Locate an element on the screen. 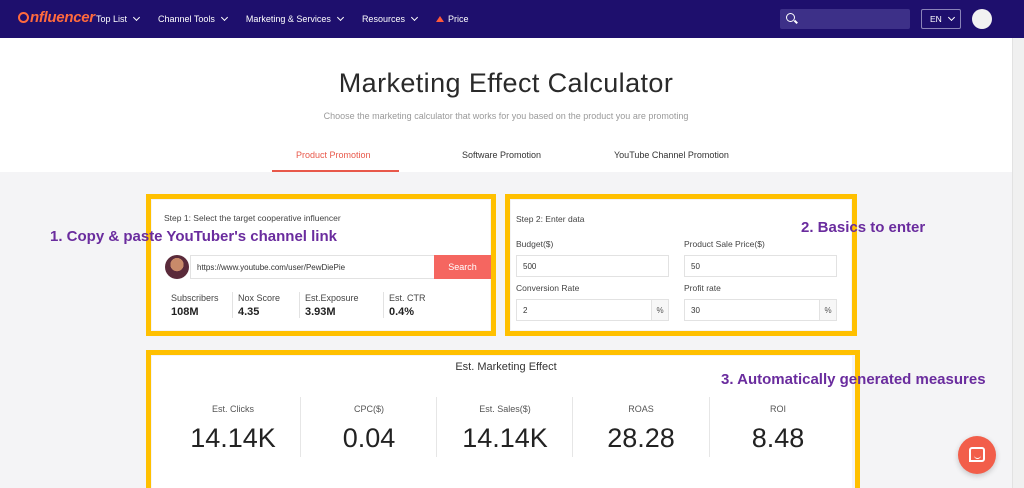  budget-label: Budget($) is located at coordinates (535, 244).